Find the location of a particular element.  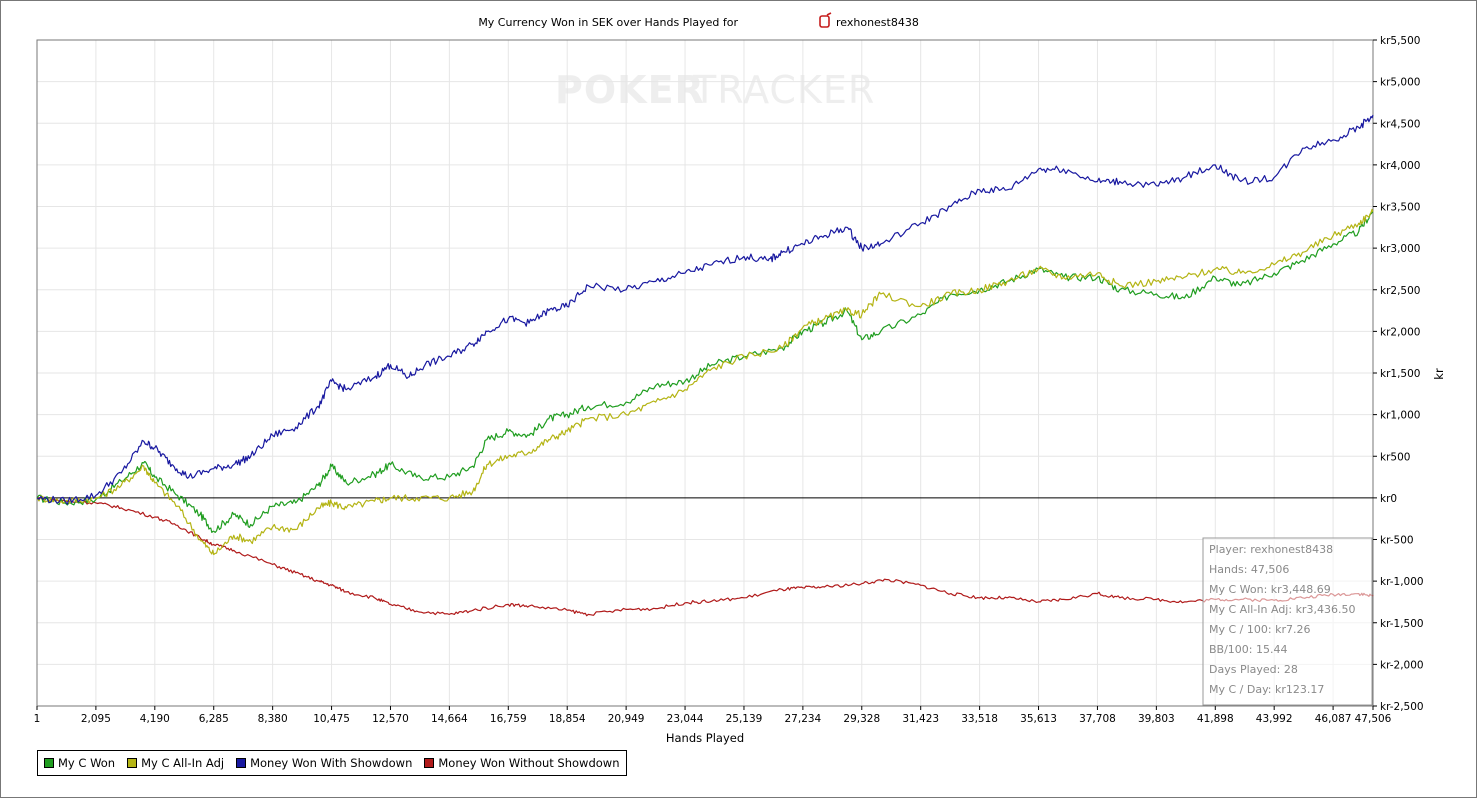

y-axis-label: kr is located at coordinates (1439, 374).